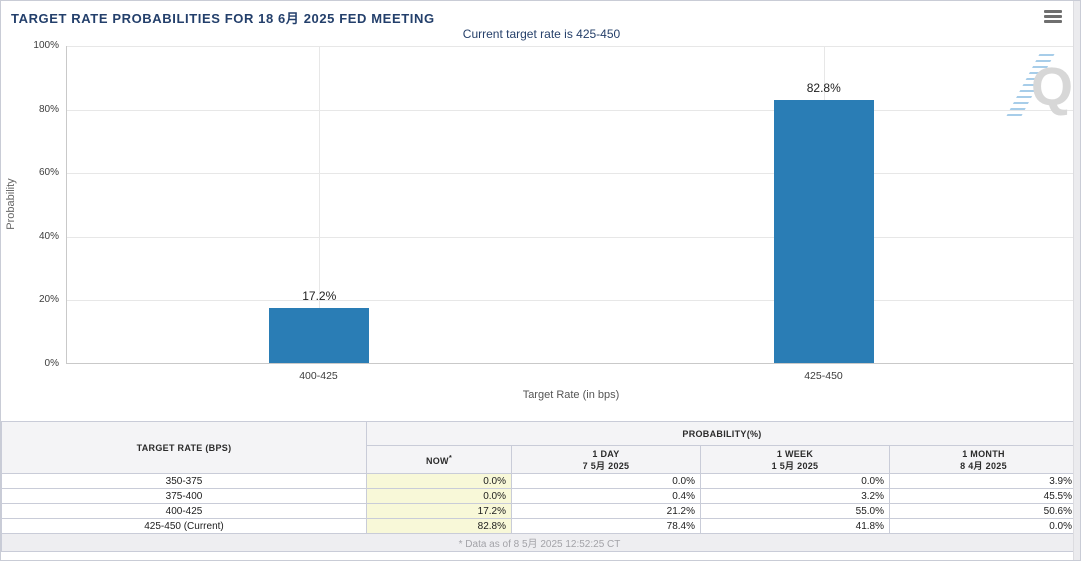 Image resolution: width=1081 pixels, height=561 pixels. I want to click on x-category-label: 400-425, so click(318, 376).